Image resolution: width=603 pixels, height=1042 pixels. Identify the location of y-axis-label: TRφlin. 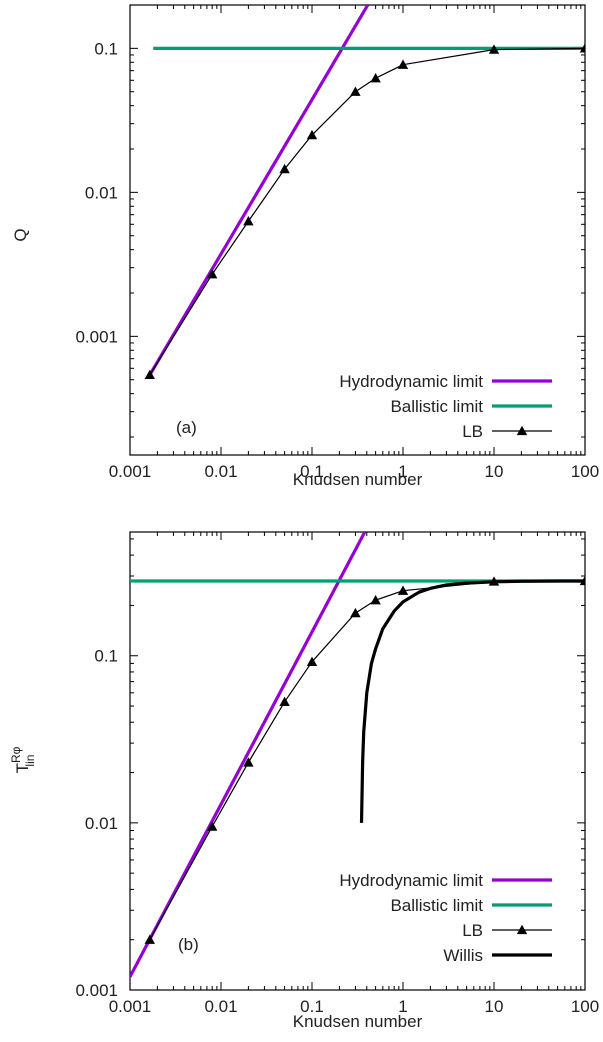
(23, 759).